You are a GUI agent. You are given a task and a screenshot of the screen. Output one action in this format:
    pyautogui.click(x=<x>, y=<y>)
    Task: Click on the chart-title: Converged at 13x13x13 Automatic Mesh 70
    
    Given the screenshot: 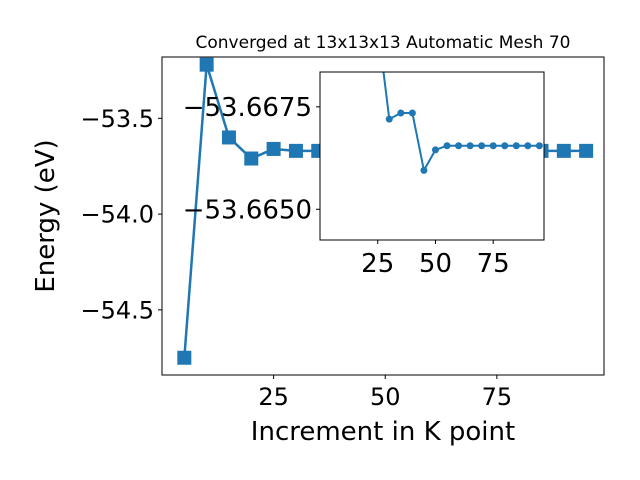 What is the action you would take?
    pyautogui.click(x=383, y=43)
    